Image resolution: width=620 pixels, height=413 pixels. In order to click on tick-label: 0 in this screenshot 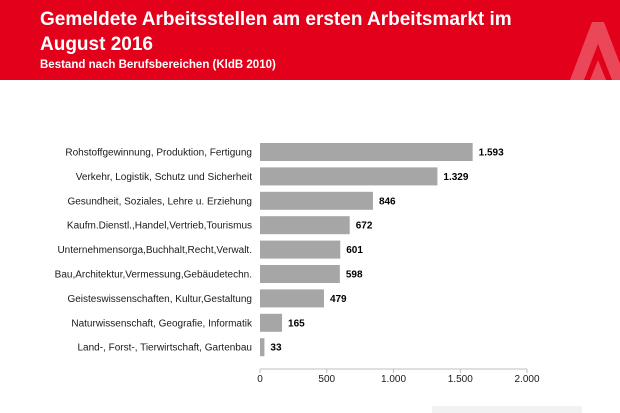, I will do `click(260, 379)`.